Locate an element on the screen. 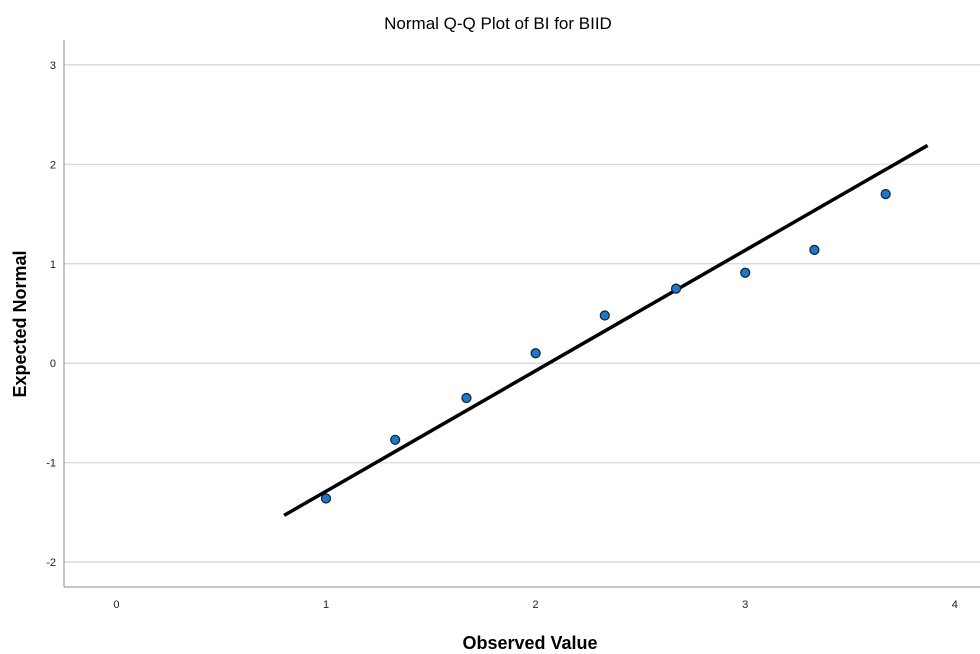 This screenshot has height=654, width=980. x-tick-label: 2 is located at coordinates (536, 605).